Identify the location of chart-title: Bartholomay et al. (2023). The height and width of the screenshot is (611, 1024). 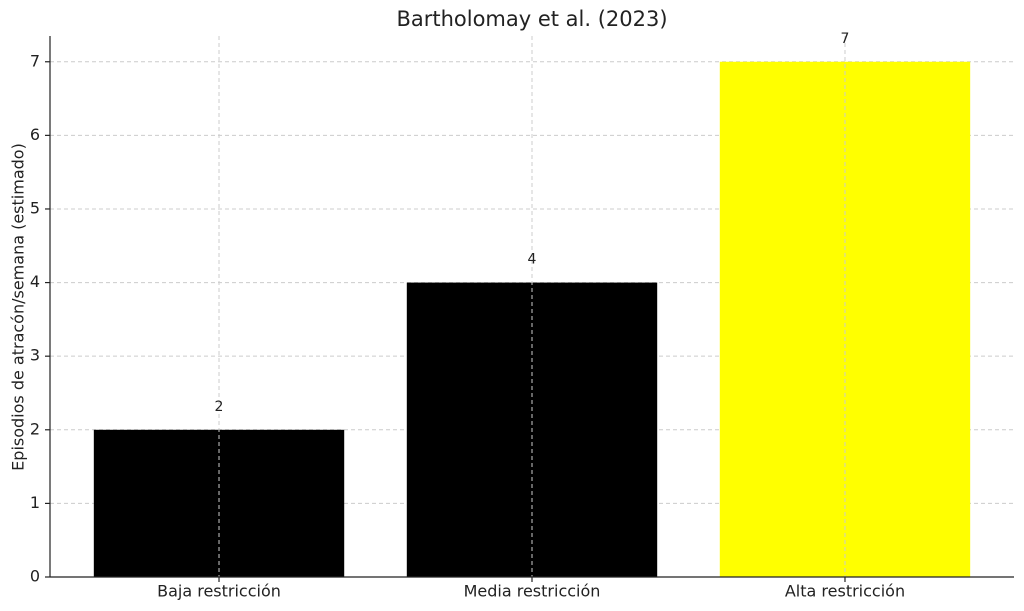
(531, 19).